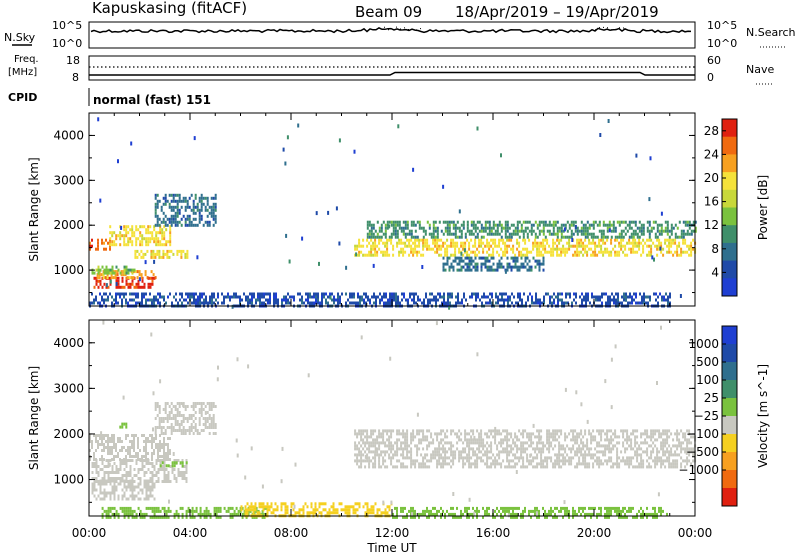  I want to click on colorbar-tick-label: −100, so click(702, 434).